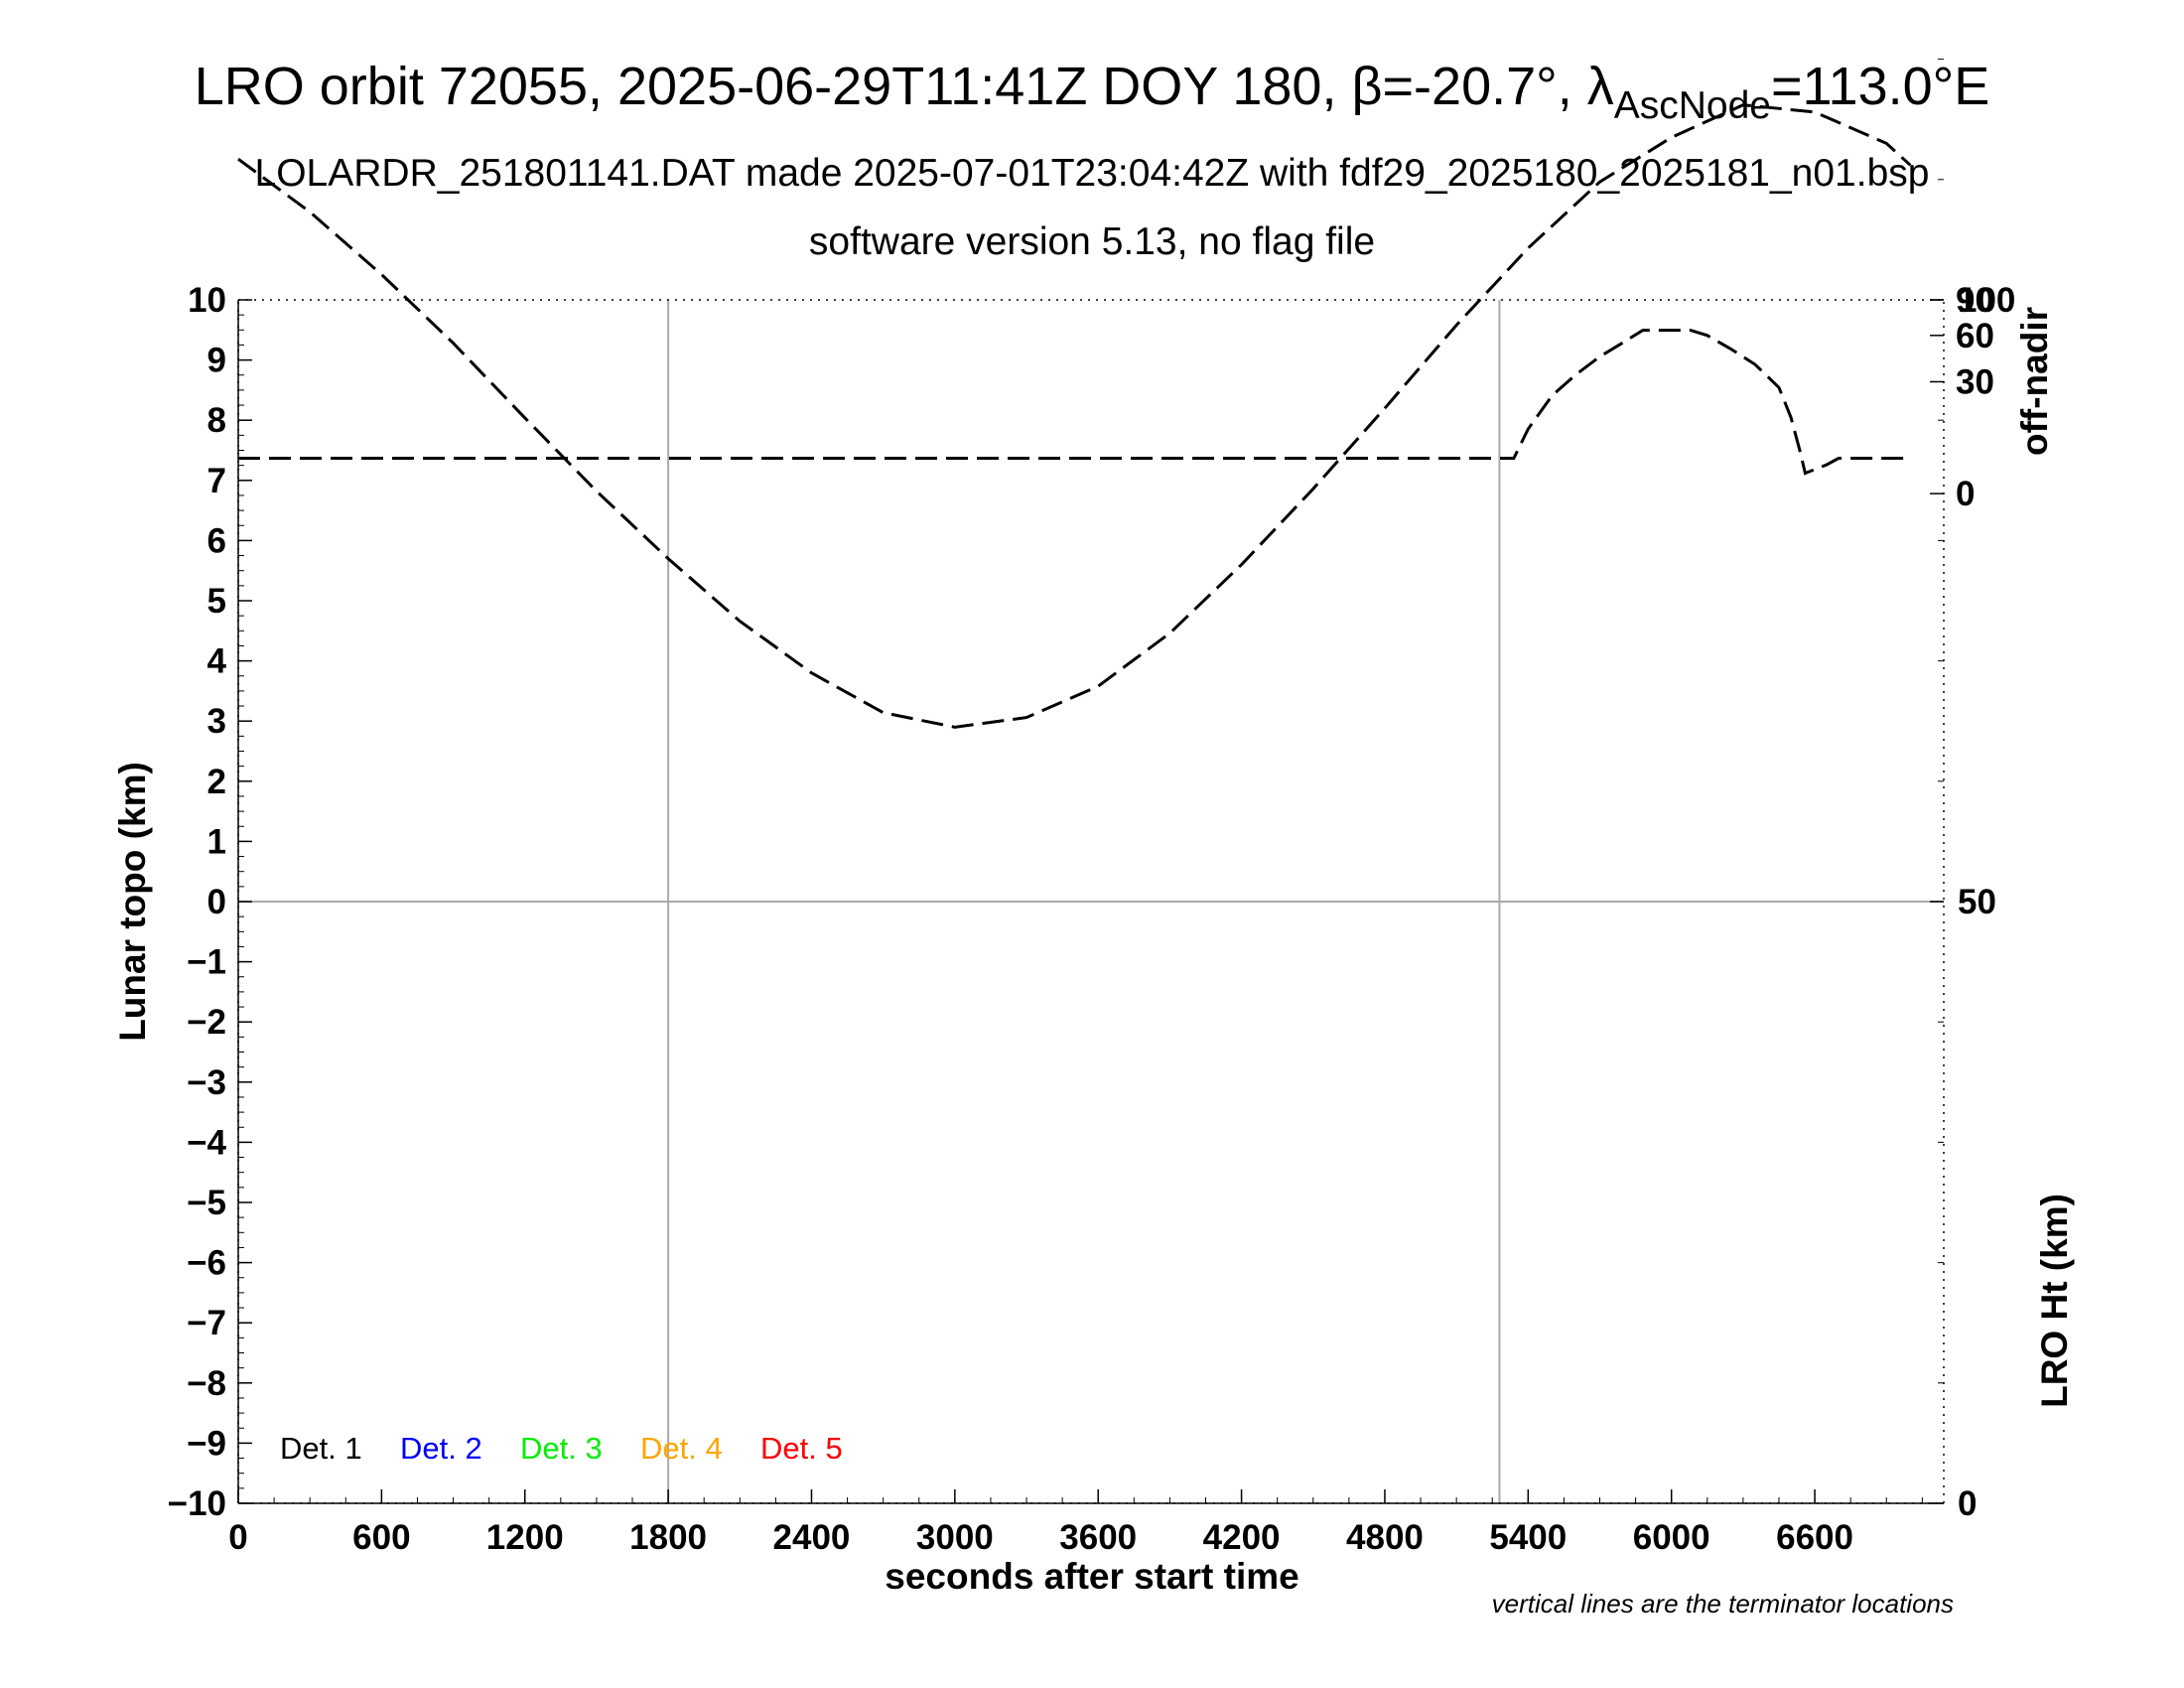  I want to click on series-line-off-nadir, so click(1074, 402).